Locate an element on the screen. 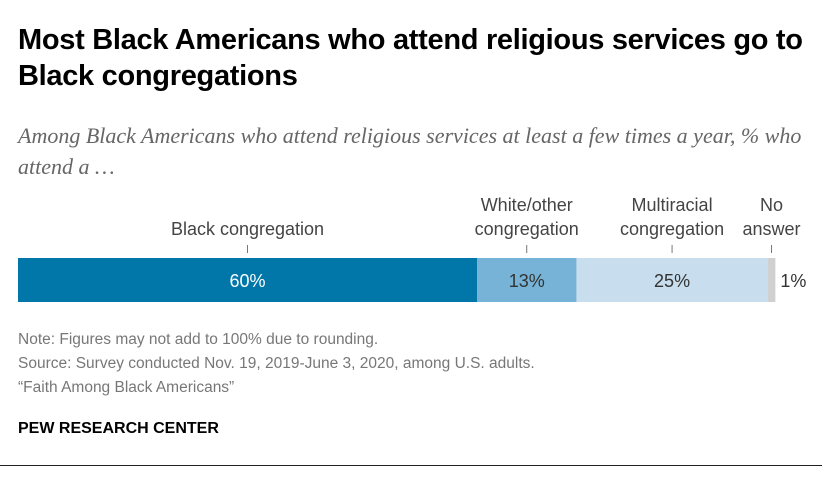 The image size is (840, 480). category-label: answer is located at coordinates (772, 229).